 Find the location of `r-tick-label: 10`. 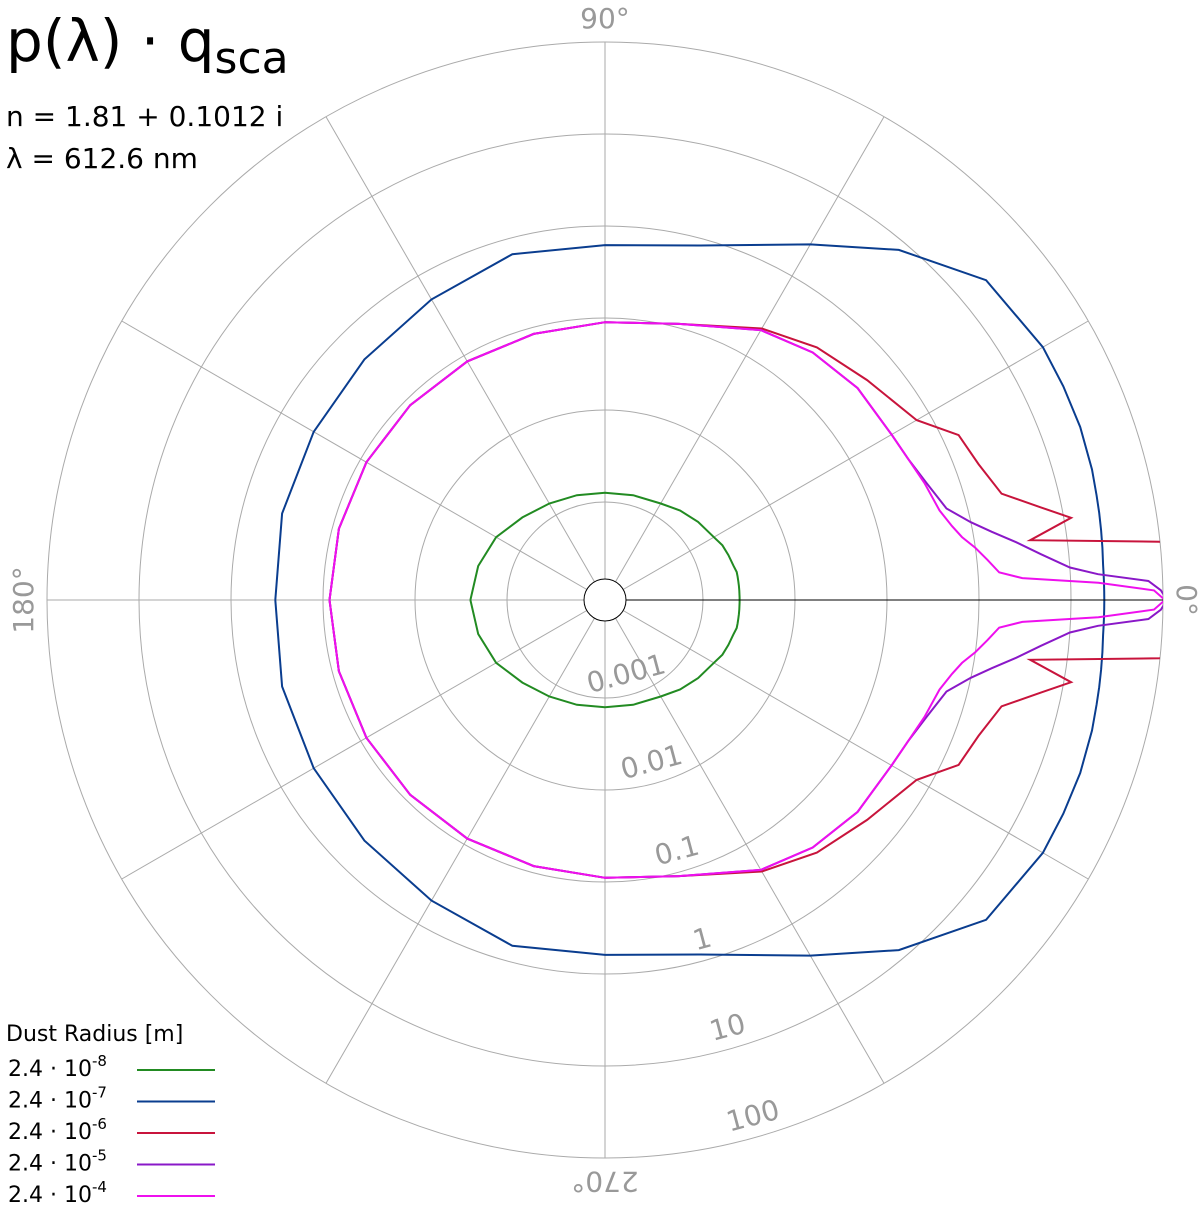

r-tick-label: 10 is located at coordinates (727, 1027).